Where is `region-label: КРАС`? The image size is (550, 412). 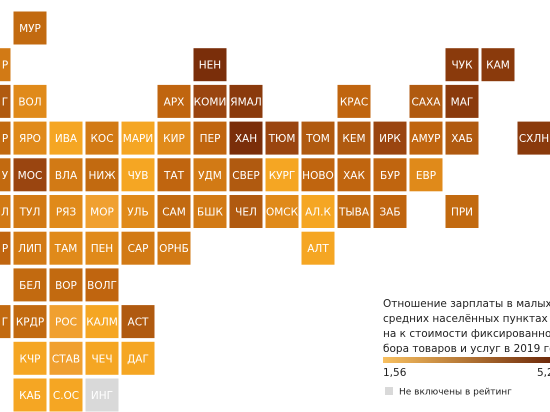 region-label: КРАС is located at coordinates (354, 102).